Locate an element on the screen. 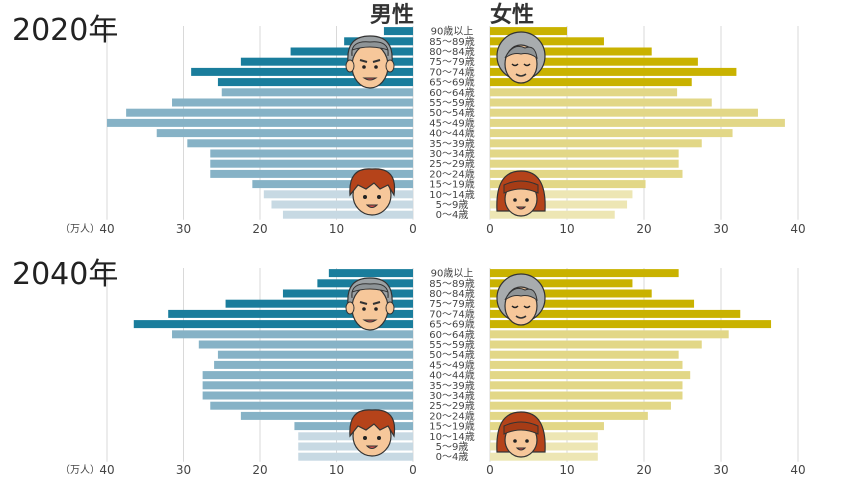 This screenshot has width=858, height=479. elder-man-ear-left is located at coordinates (350, 308).